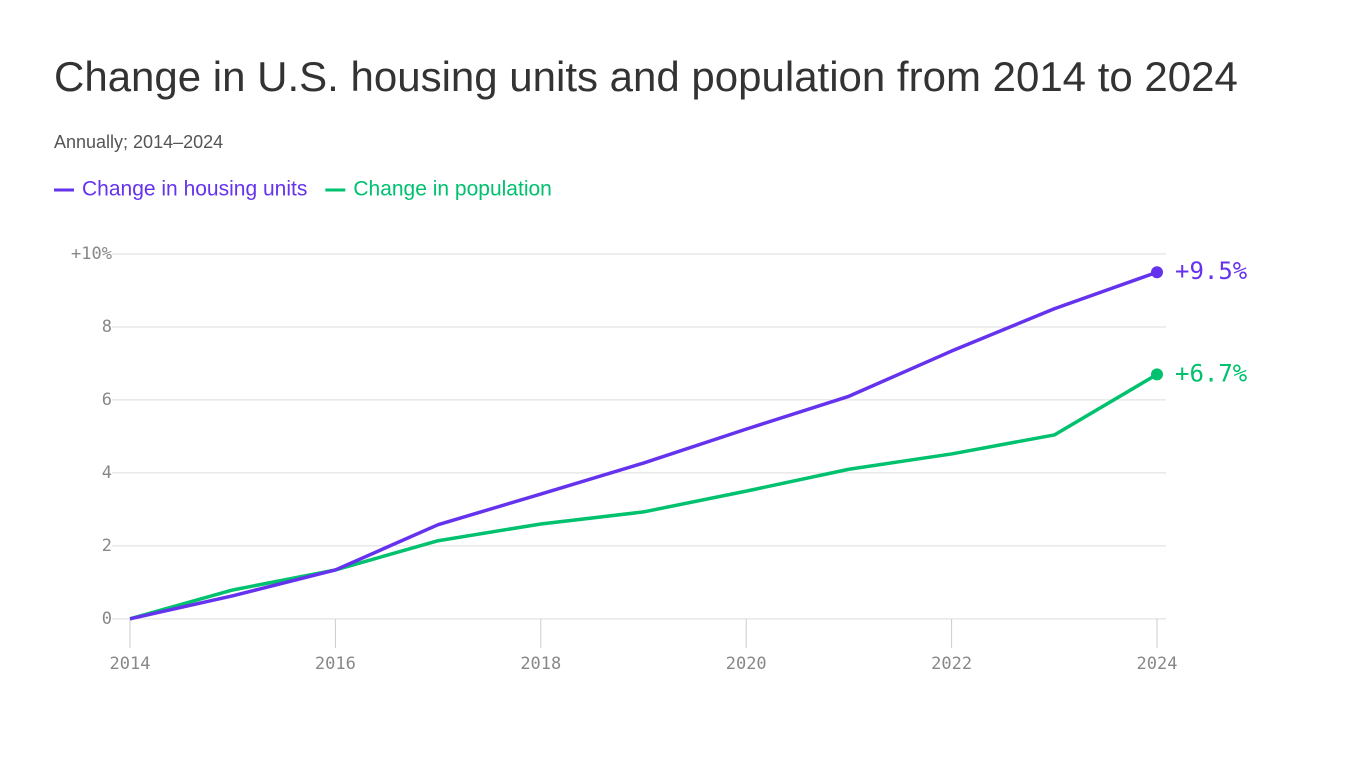  Describe the element at coordinates (951, 664) in the screenshot. I see `x-tick-label: 2022` at that location.